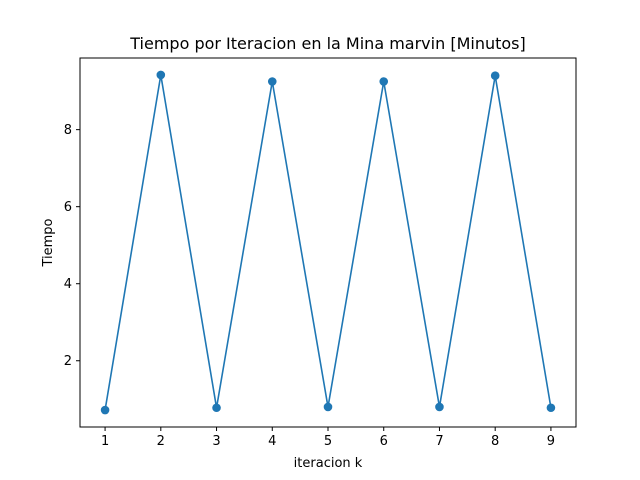 The image size is (640, 480). Describe the element at coordinates (551, 441) in the screenshot. I see `x-tick-label: 9` at that location.